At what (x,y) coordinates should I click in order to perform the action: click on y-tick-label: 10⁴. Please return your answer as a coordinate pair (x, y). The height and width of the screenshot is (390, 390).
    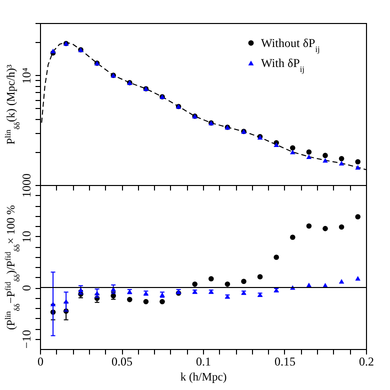
    Looking at the image, I should click on (27, 76).